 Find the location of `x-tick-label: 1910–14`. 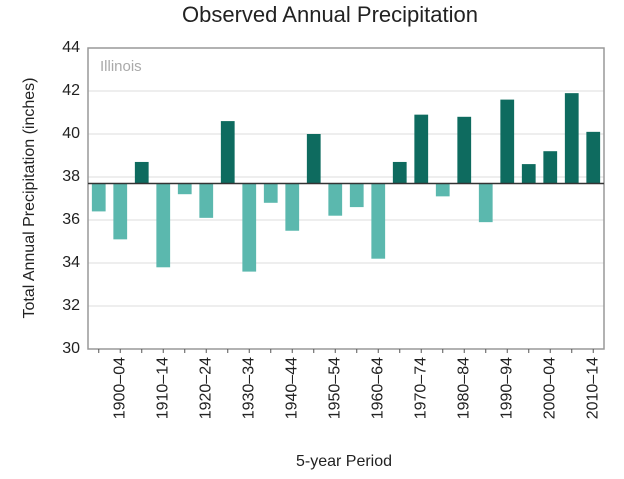

x-tick-label: 1910–14 is located at coordinates (162, 388).